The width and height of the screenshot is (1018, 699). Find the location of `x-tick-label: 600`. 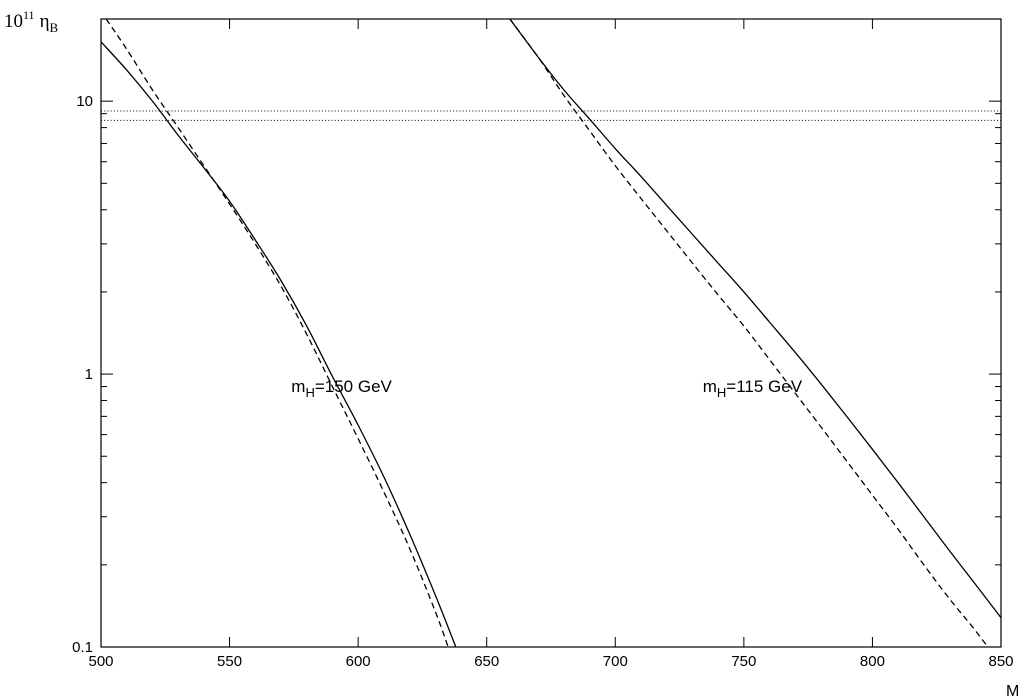

x-tick-label: 600 is located at coordinates (358, 661).